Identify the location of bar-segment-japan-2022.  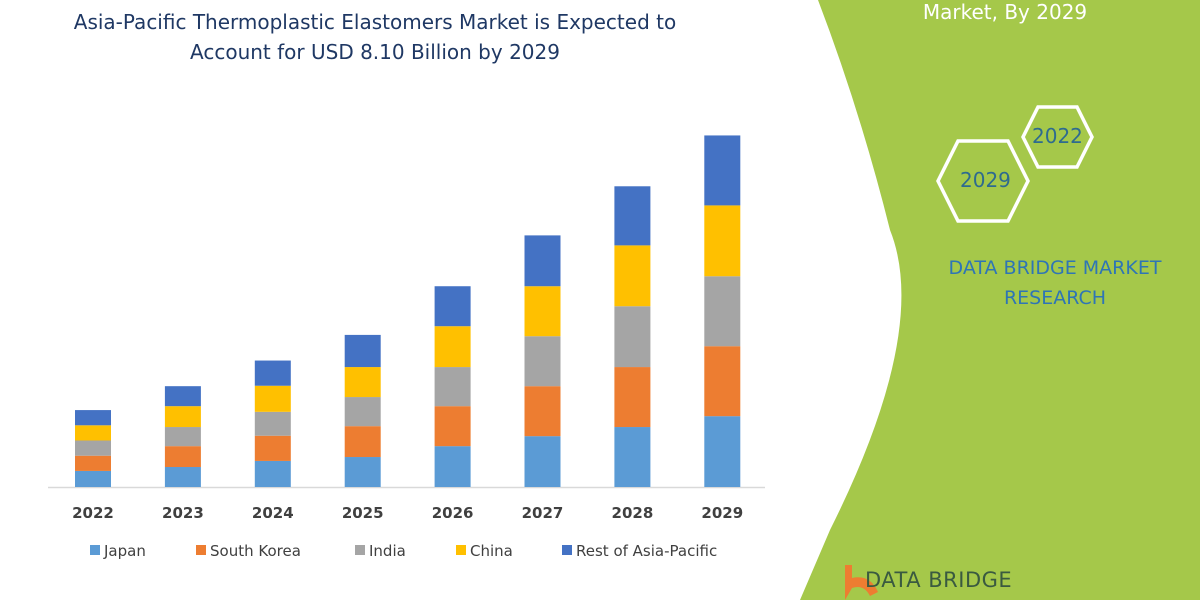
(93, 478).